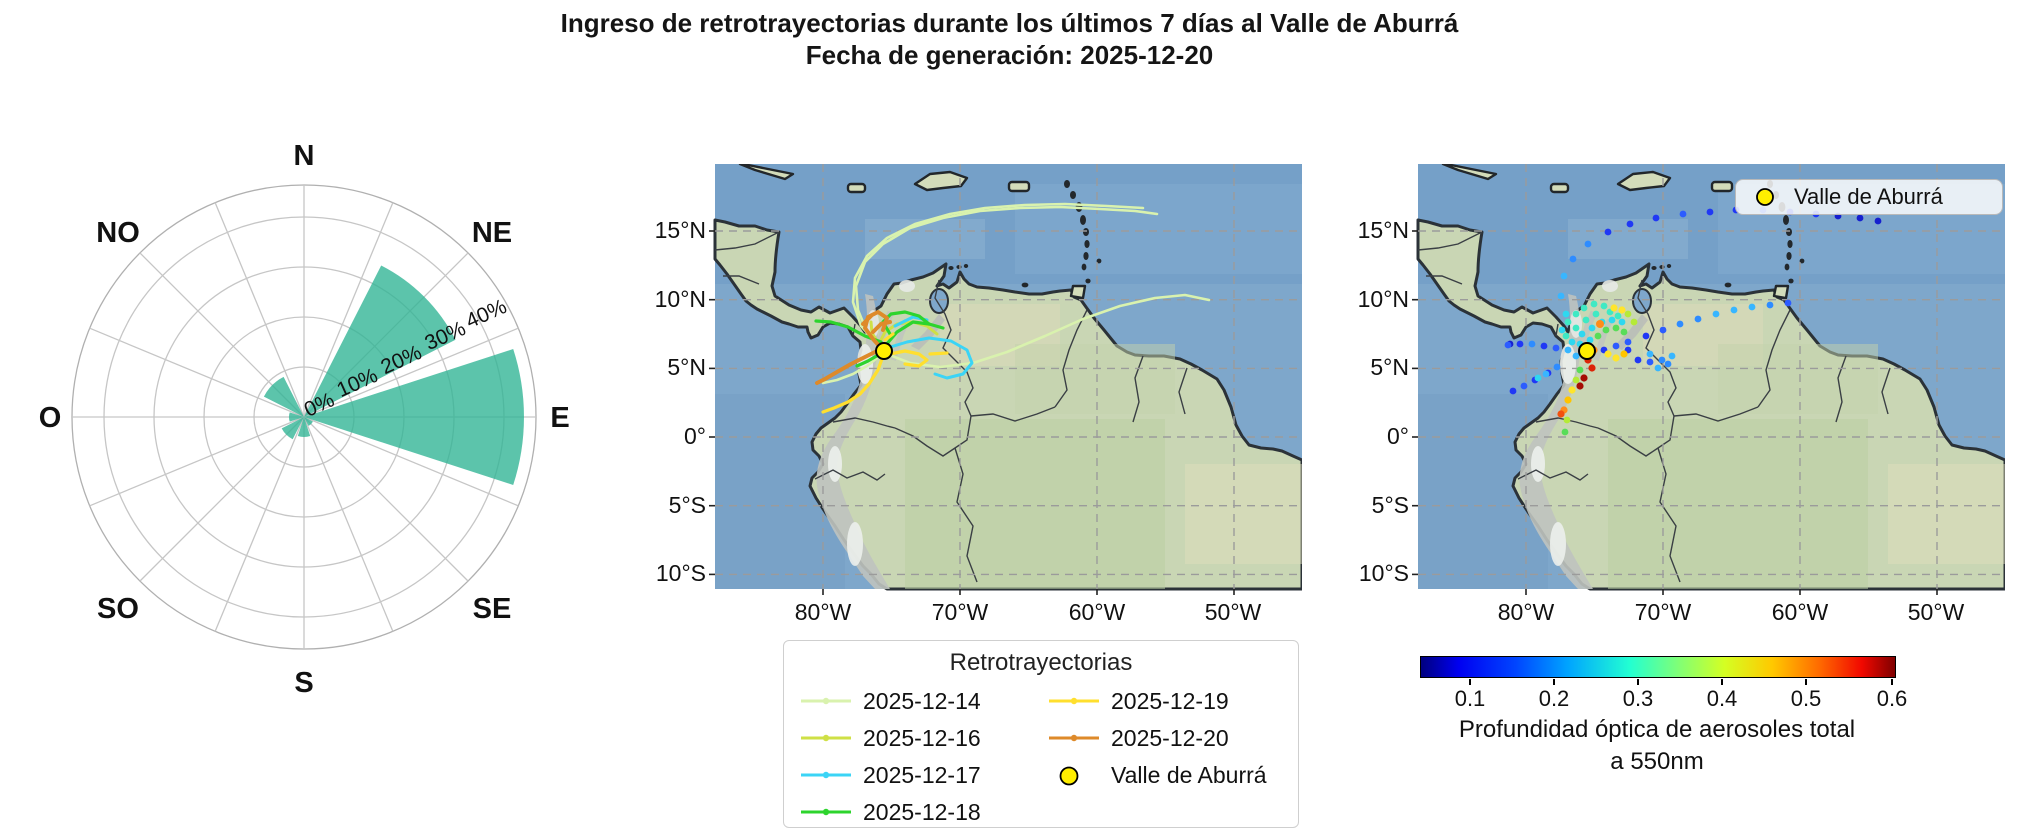 This screenshot has width=2019, height=840. Describe the element at coordinates (1069, 776) in the screenshot. I see `legend-site-marker` at that location.